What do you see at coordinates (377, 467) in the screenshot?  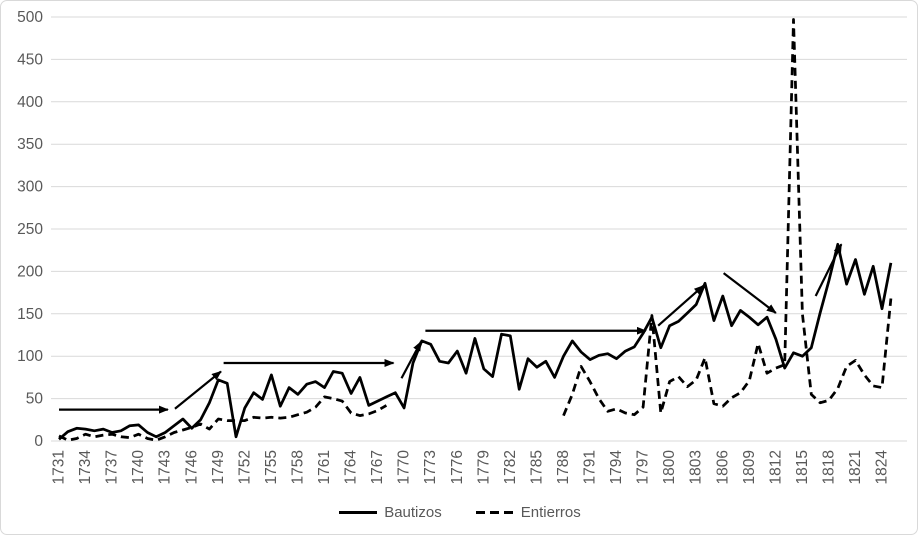 I see `svg-text: 1767` at bounding box center [377, 467].